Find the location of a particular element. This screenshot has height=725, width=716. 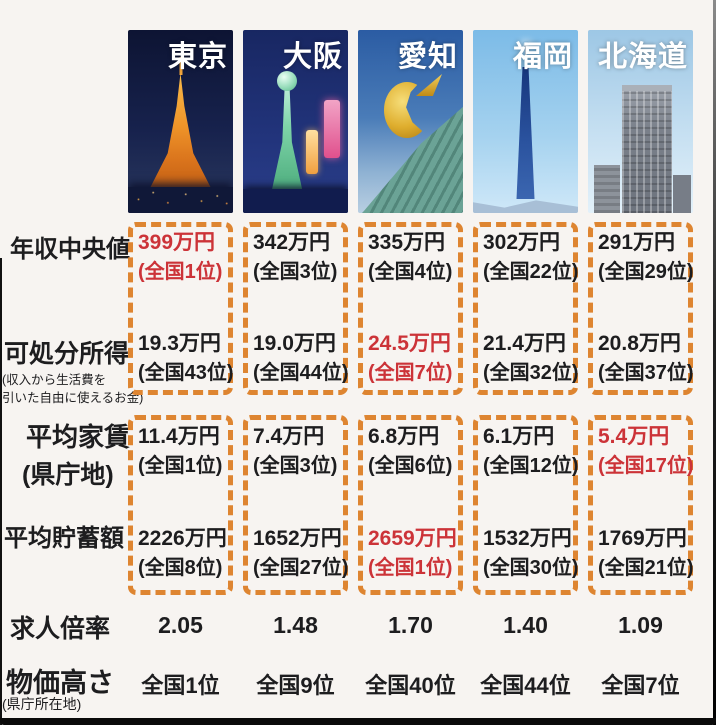

cell-rent-tokyo: 11.4万円 (全国1位) is located at coordinates (180, 451).